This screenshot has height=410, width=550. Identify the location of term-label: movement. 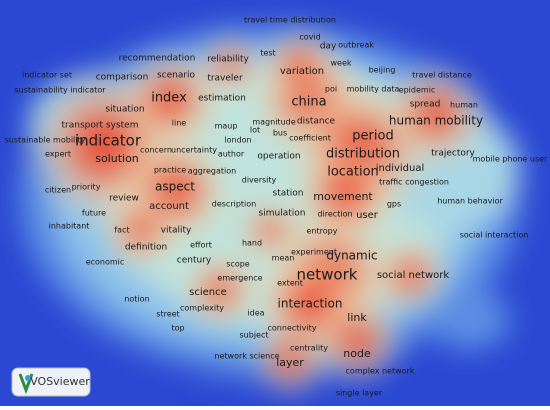
(343, 196).